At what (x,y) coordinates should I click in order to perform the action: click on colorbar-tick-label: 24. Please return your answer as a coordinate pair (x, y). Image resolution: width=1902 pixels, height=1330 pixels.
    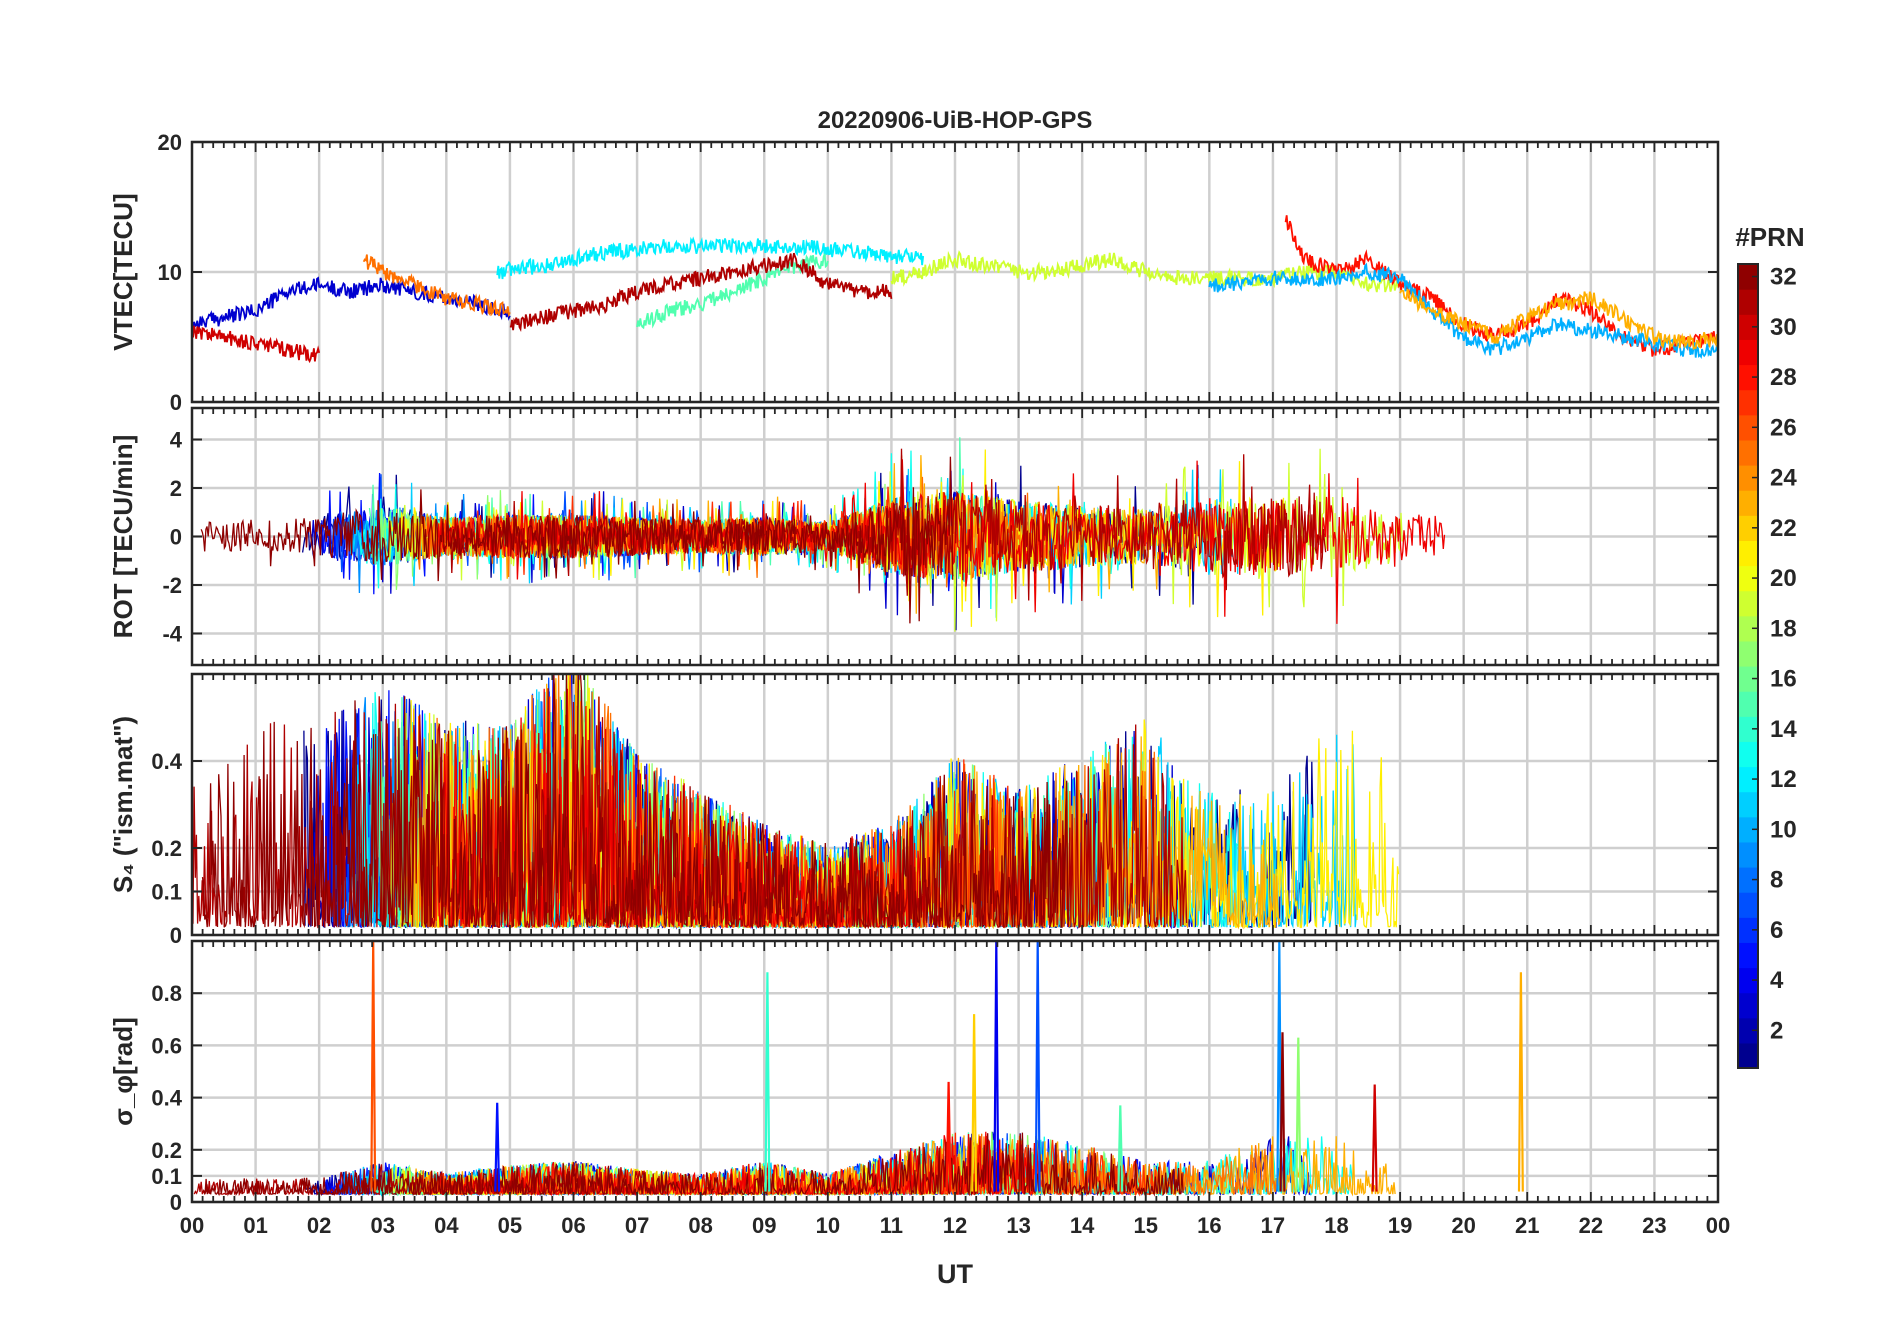
    Looking at the image, I should click on (1783, 478).